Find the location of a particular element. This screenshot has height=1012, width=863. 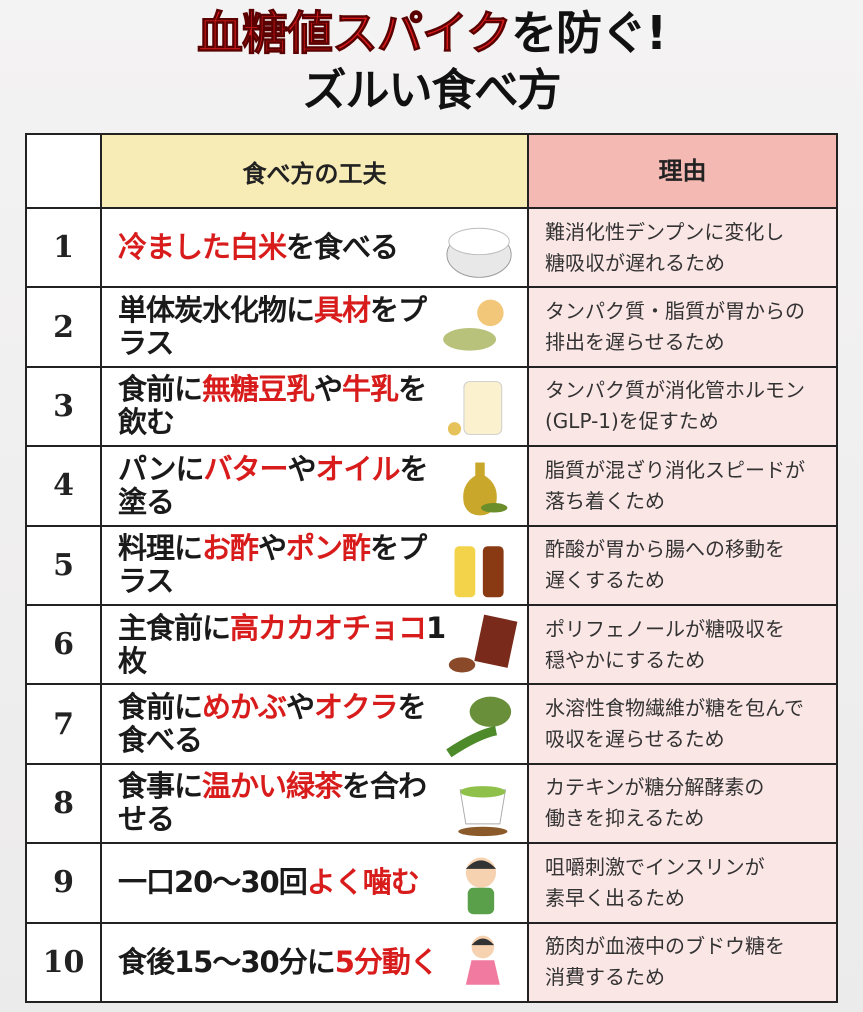

reason-line: 働きを抑えるため is located at coordinates (625, 818).